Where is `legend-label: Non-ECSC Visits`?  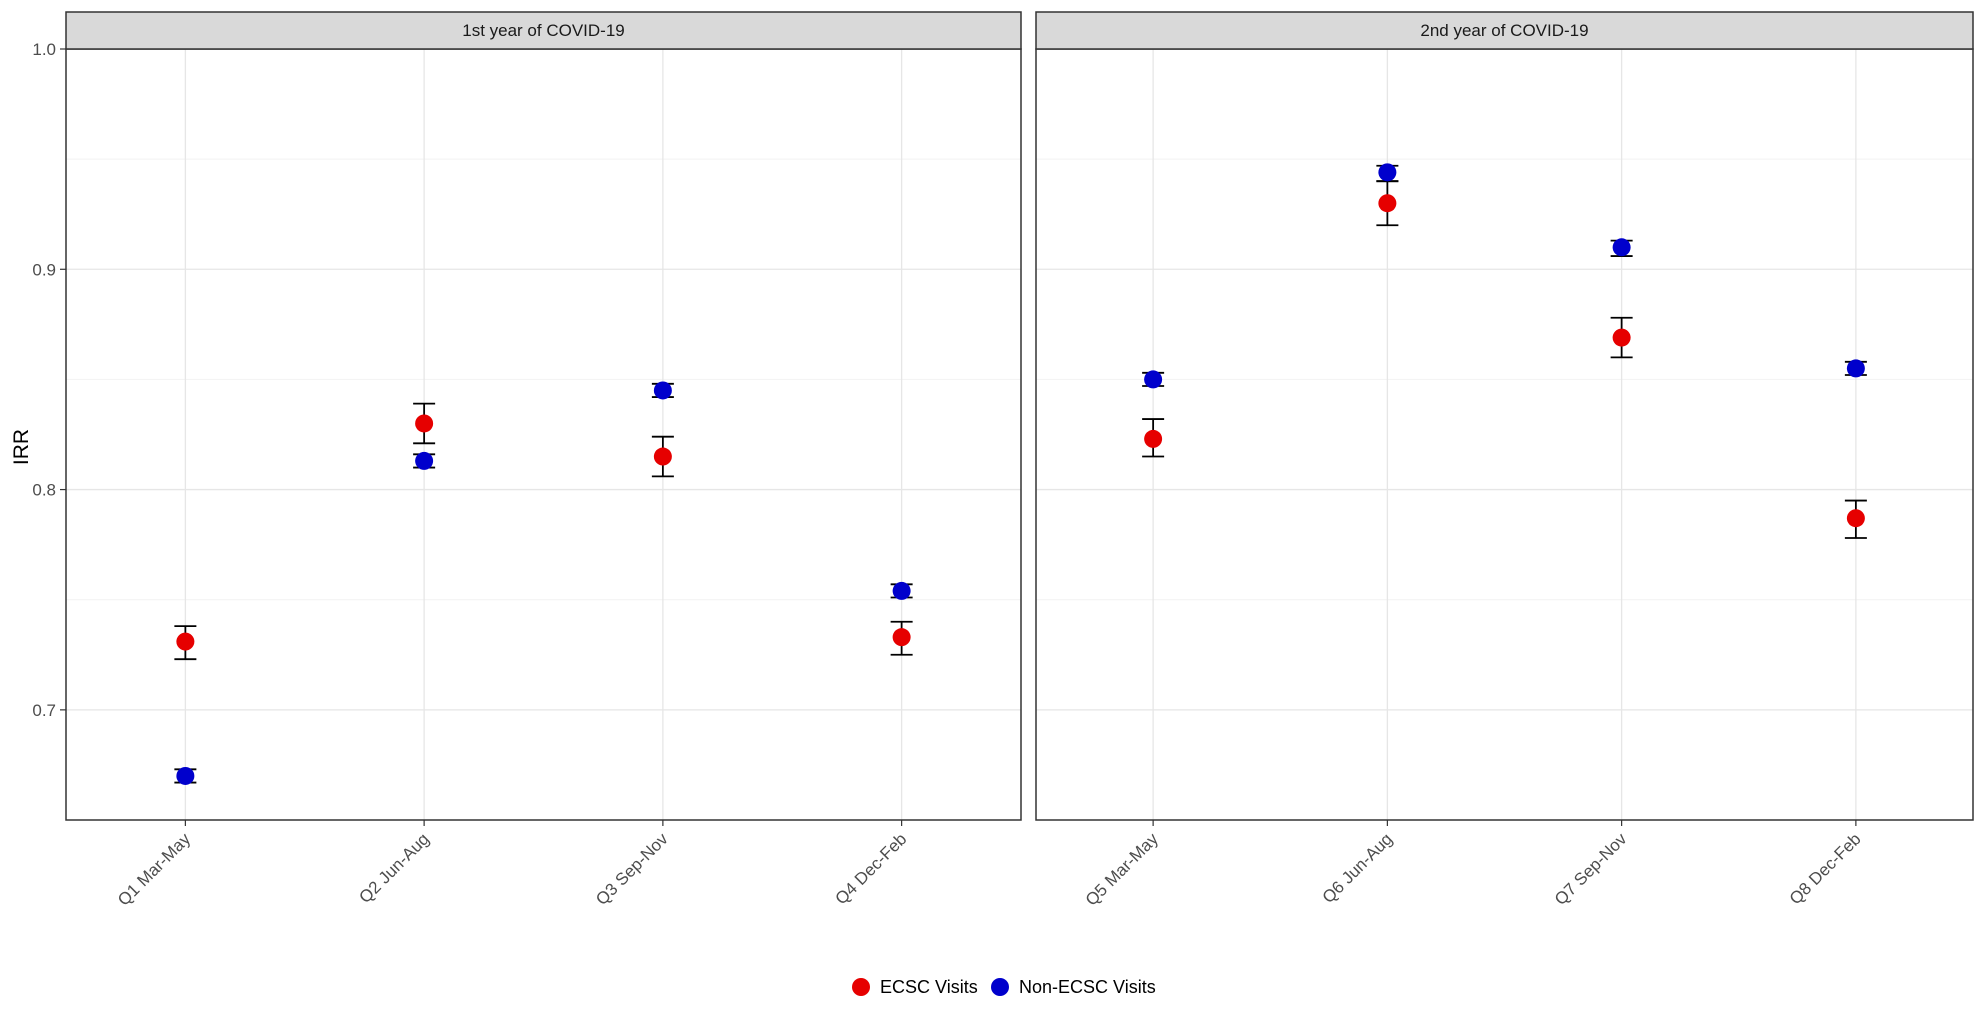 legend-label: Non-ECSC Visits is located at coordinates (1087, 987).